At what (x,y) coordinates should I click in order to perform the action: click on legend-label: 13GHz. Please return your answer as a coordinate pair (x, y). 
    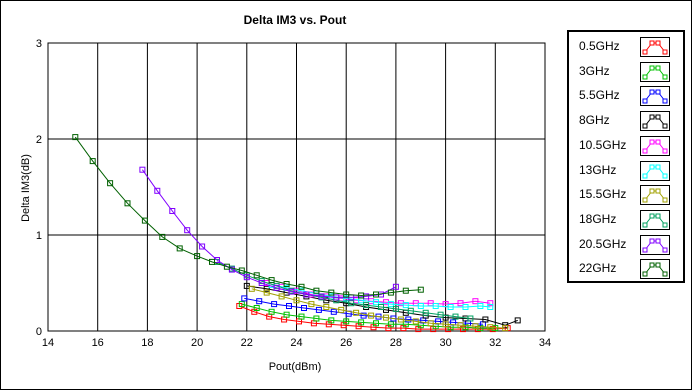
    Looking at the image, I should click on (598, 169).